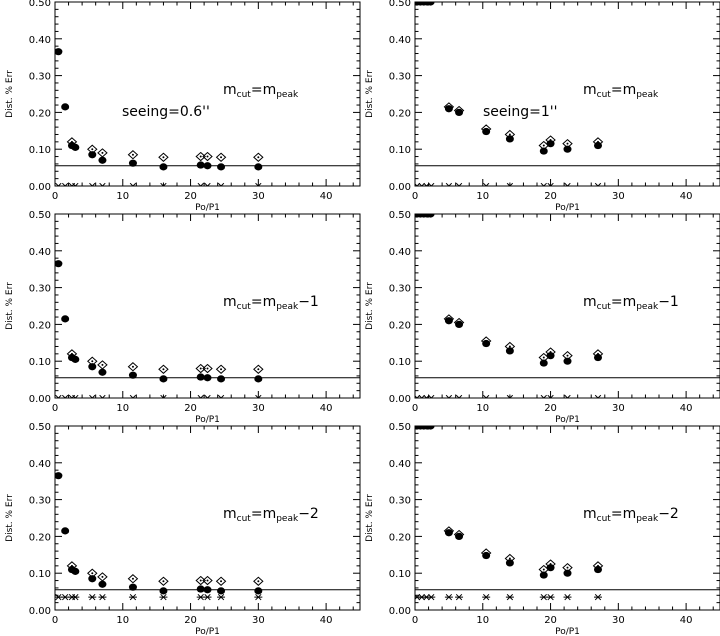 The image size is (720, 636). I want to click on x-tick-label: 40, so click(686, 408).